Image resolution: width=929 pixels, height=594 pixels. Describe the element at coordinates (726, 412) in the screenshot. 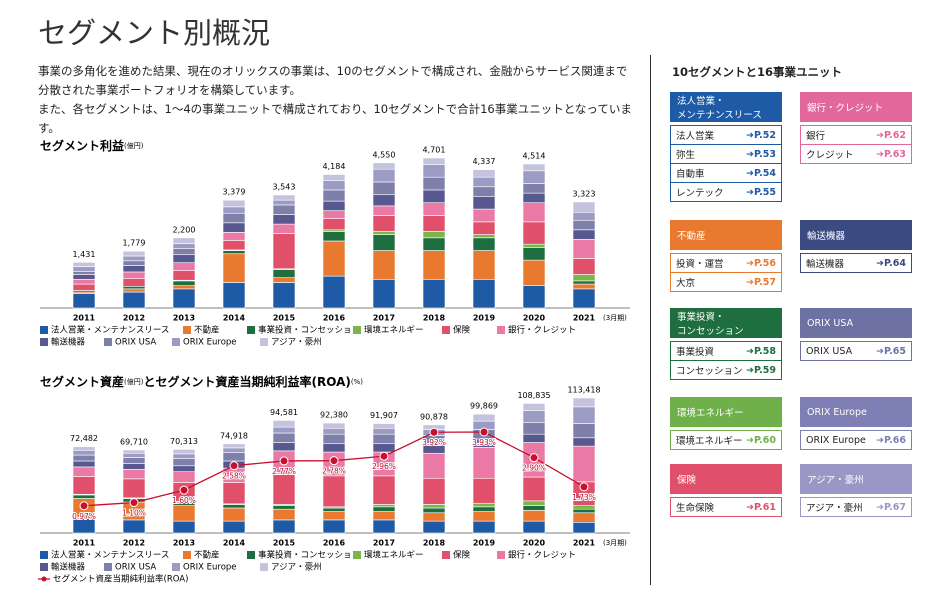

I see `unit-header: 環境エネルギー` at that location.